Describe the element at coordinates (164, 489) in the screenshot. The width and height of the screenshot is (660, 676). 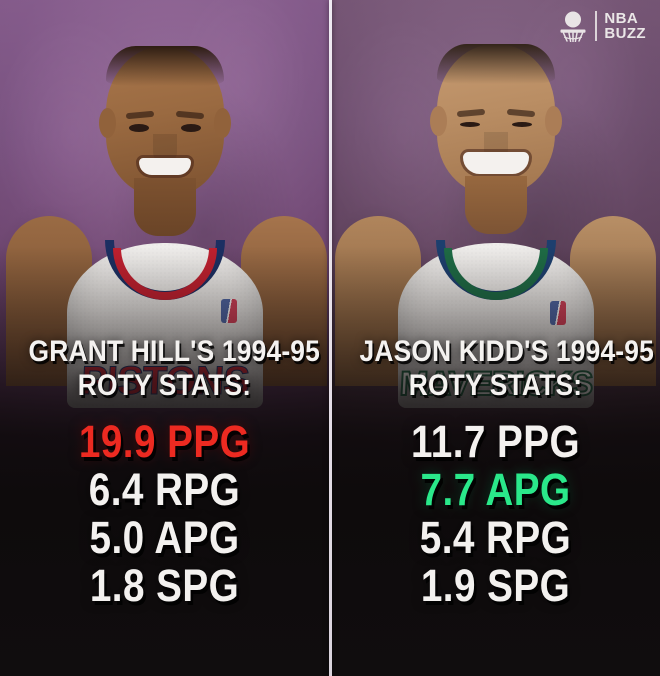
I see `stat-rpg: 6.4 RPG` at that location.